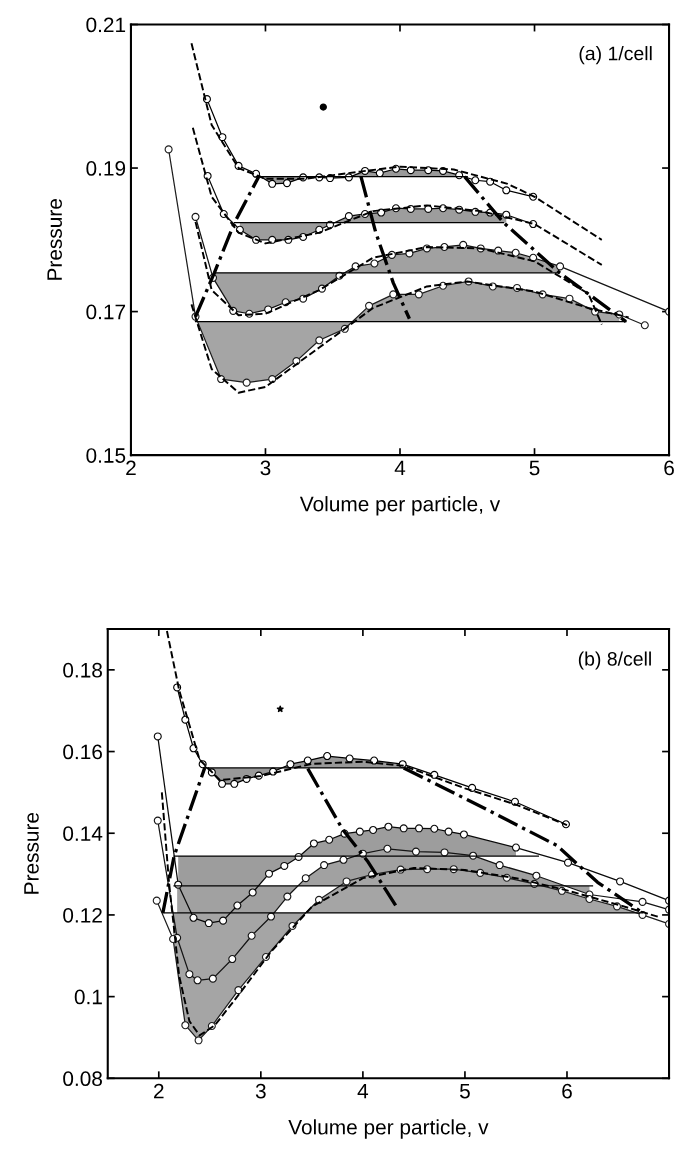 The height and width of the screenshot is (1167, 682). I want to click on y-tick-label: 0.1, so click(88, 997).